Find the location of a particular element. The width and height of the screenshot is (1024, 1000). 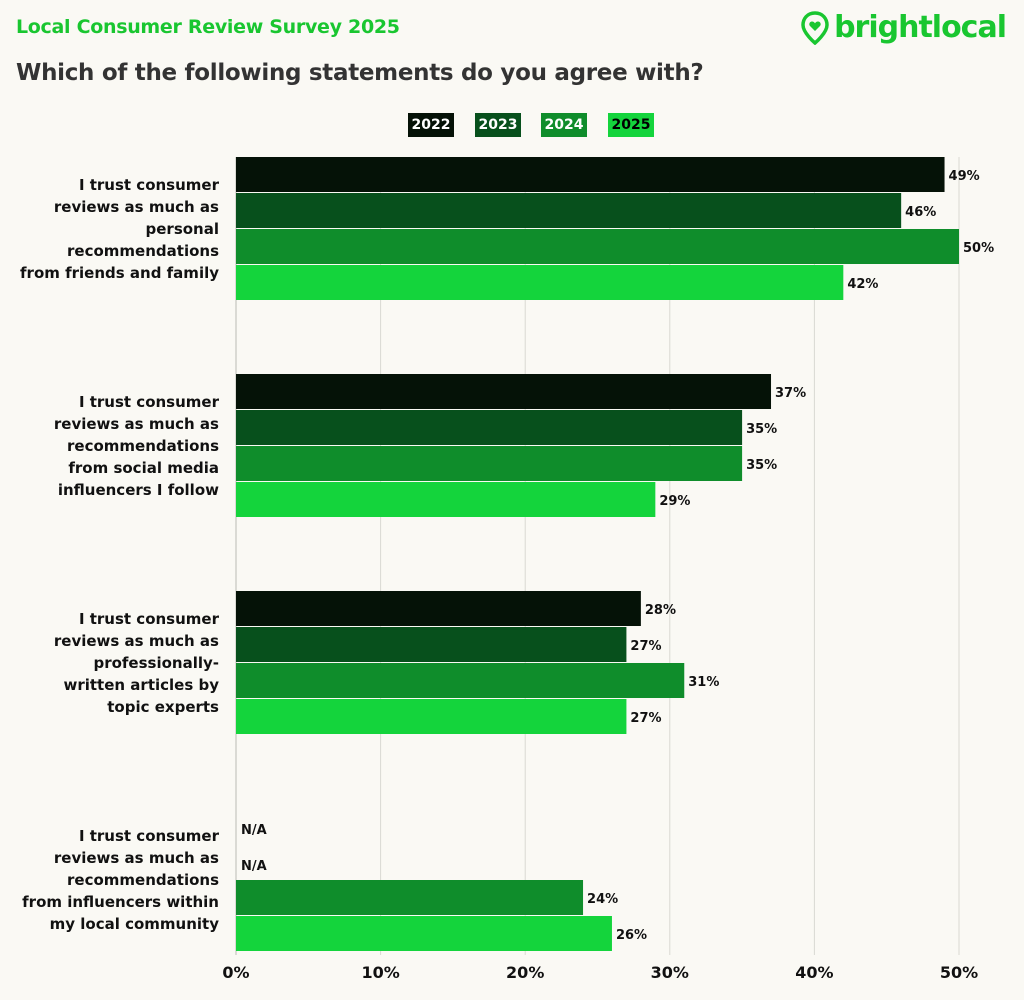

data-label: 46% is located at coordinates (920, 212).